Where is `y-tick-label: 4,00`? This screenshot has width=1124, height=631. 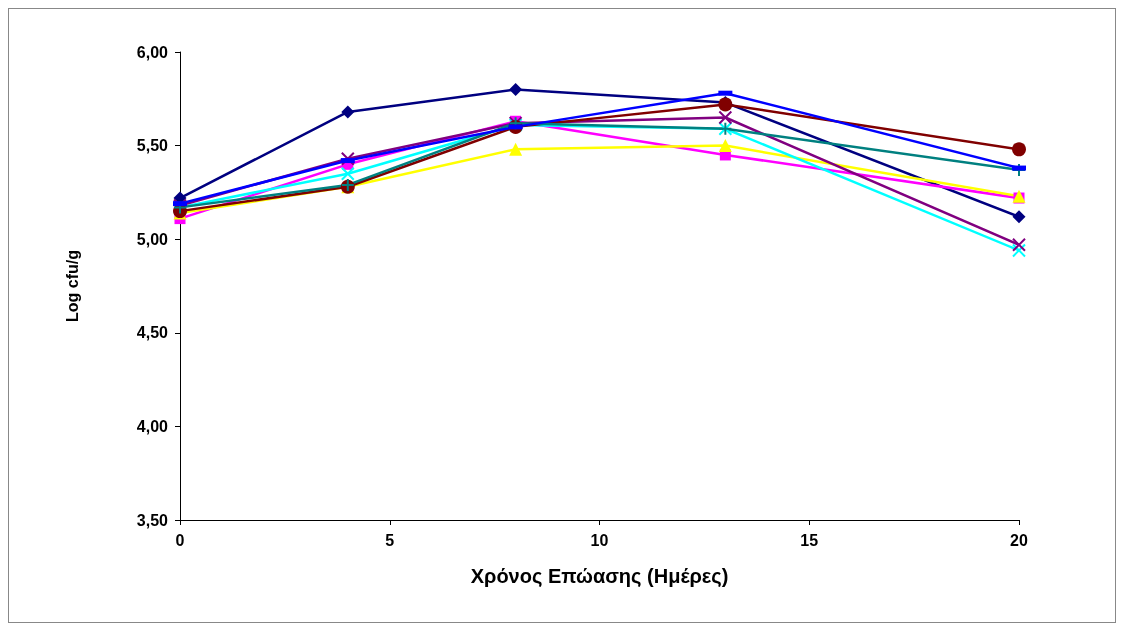 y-tick-label: 4,00 is located at coordinates (152, 426).